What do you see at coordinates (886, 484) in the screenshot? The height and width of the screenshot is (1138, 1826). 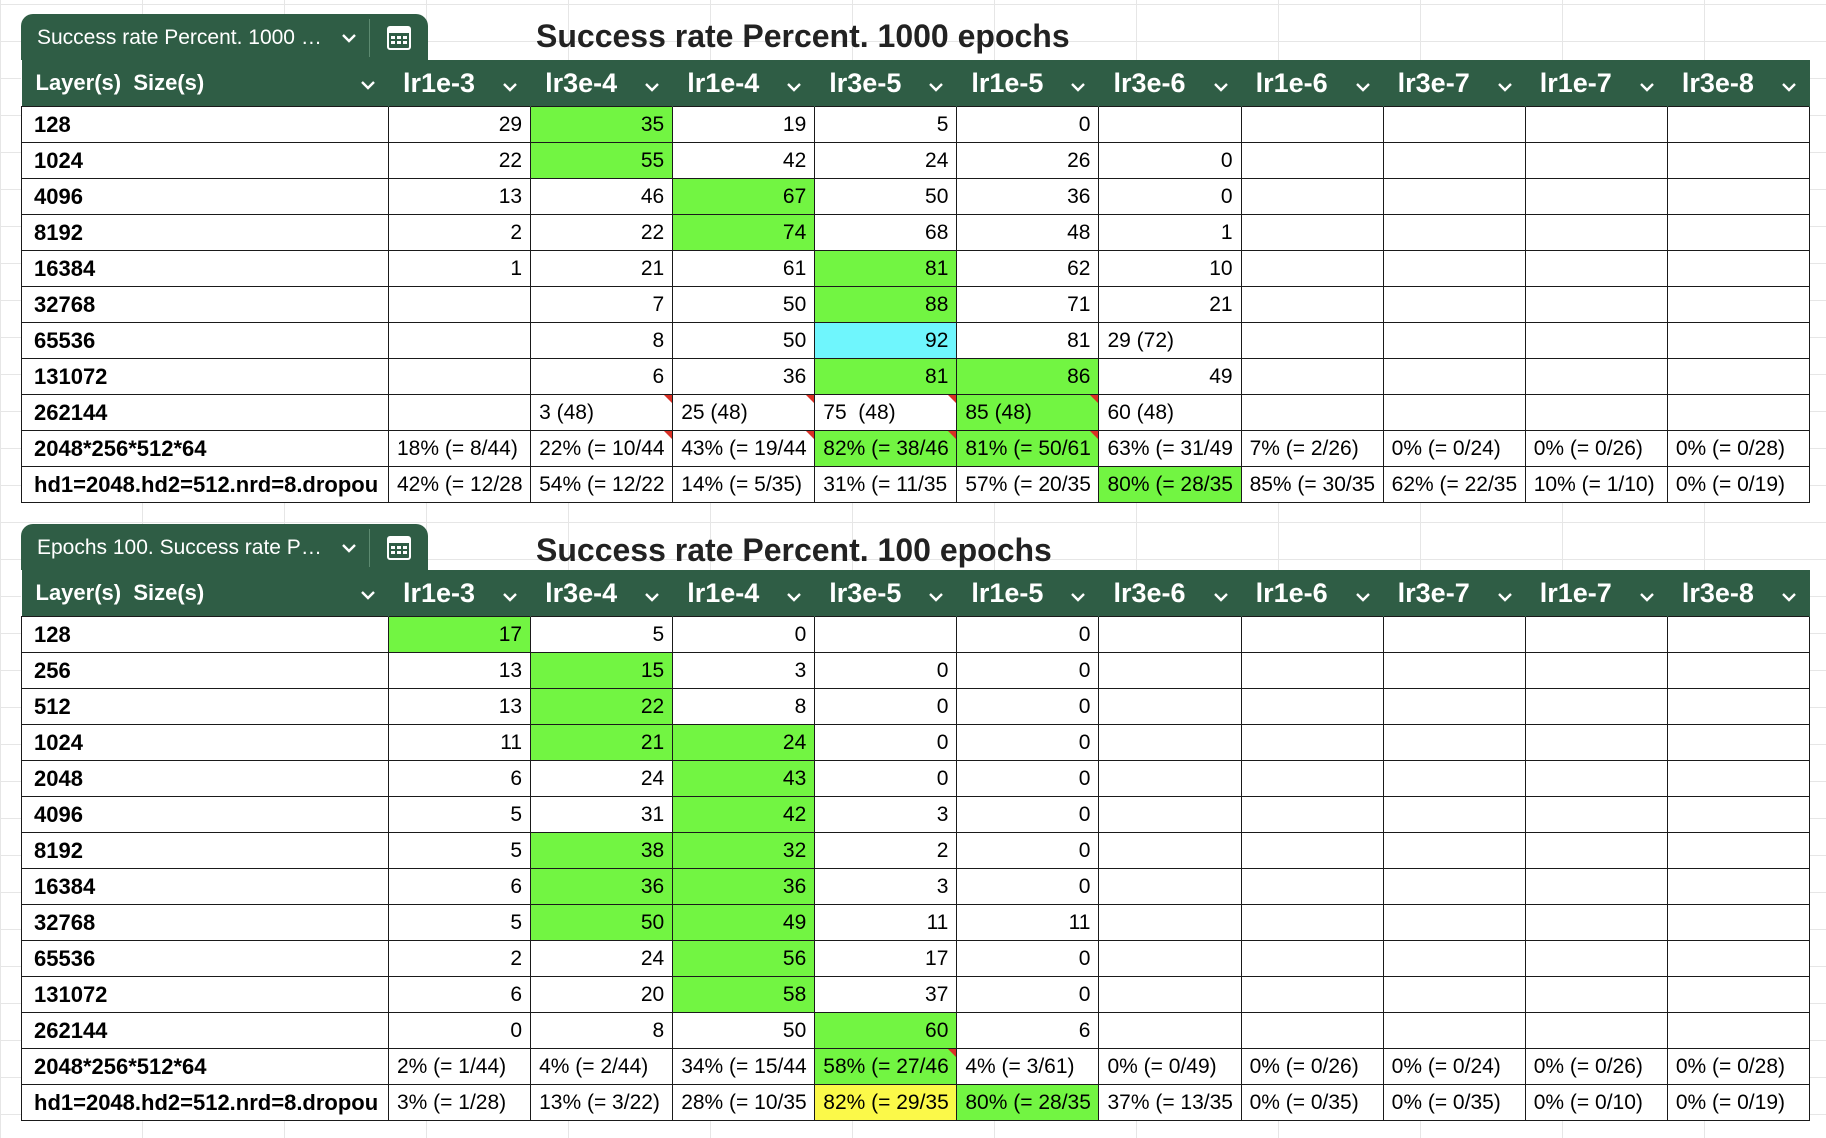 I see `table-cell: 31% (= 11/35` at bounding box center [886, 484].